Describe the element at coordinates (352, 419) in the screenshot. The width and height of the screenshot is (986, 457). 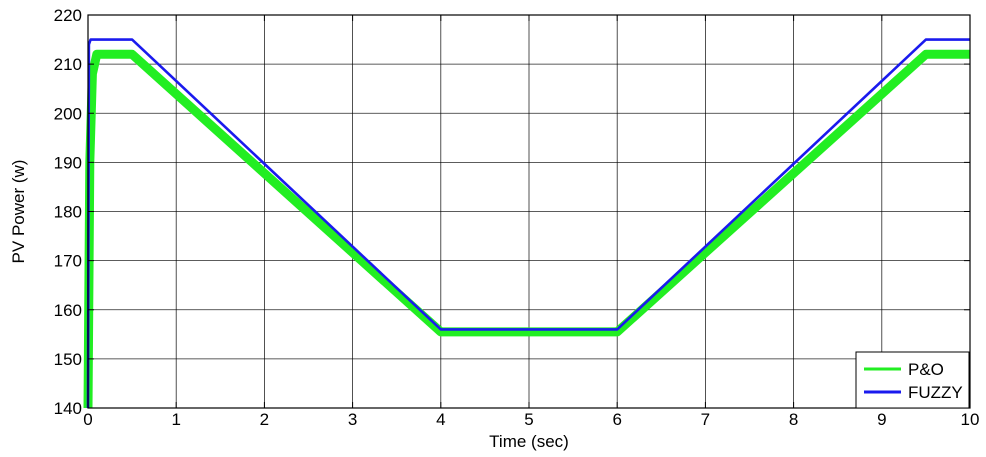
I see `x-tick-label: 3` at that location.